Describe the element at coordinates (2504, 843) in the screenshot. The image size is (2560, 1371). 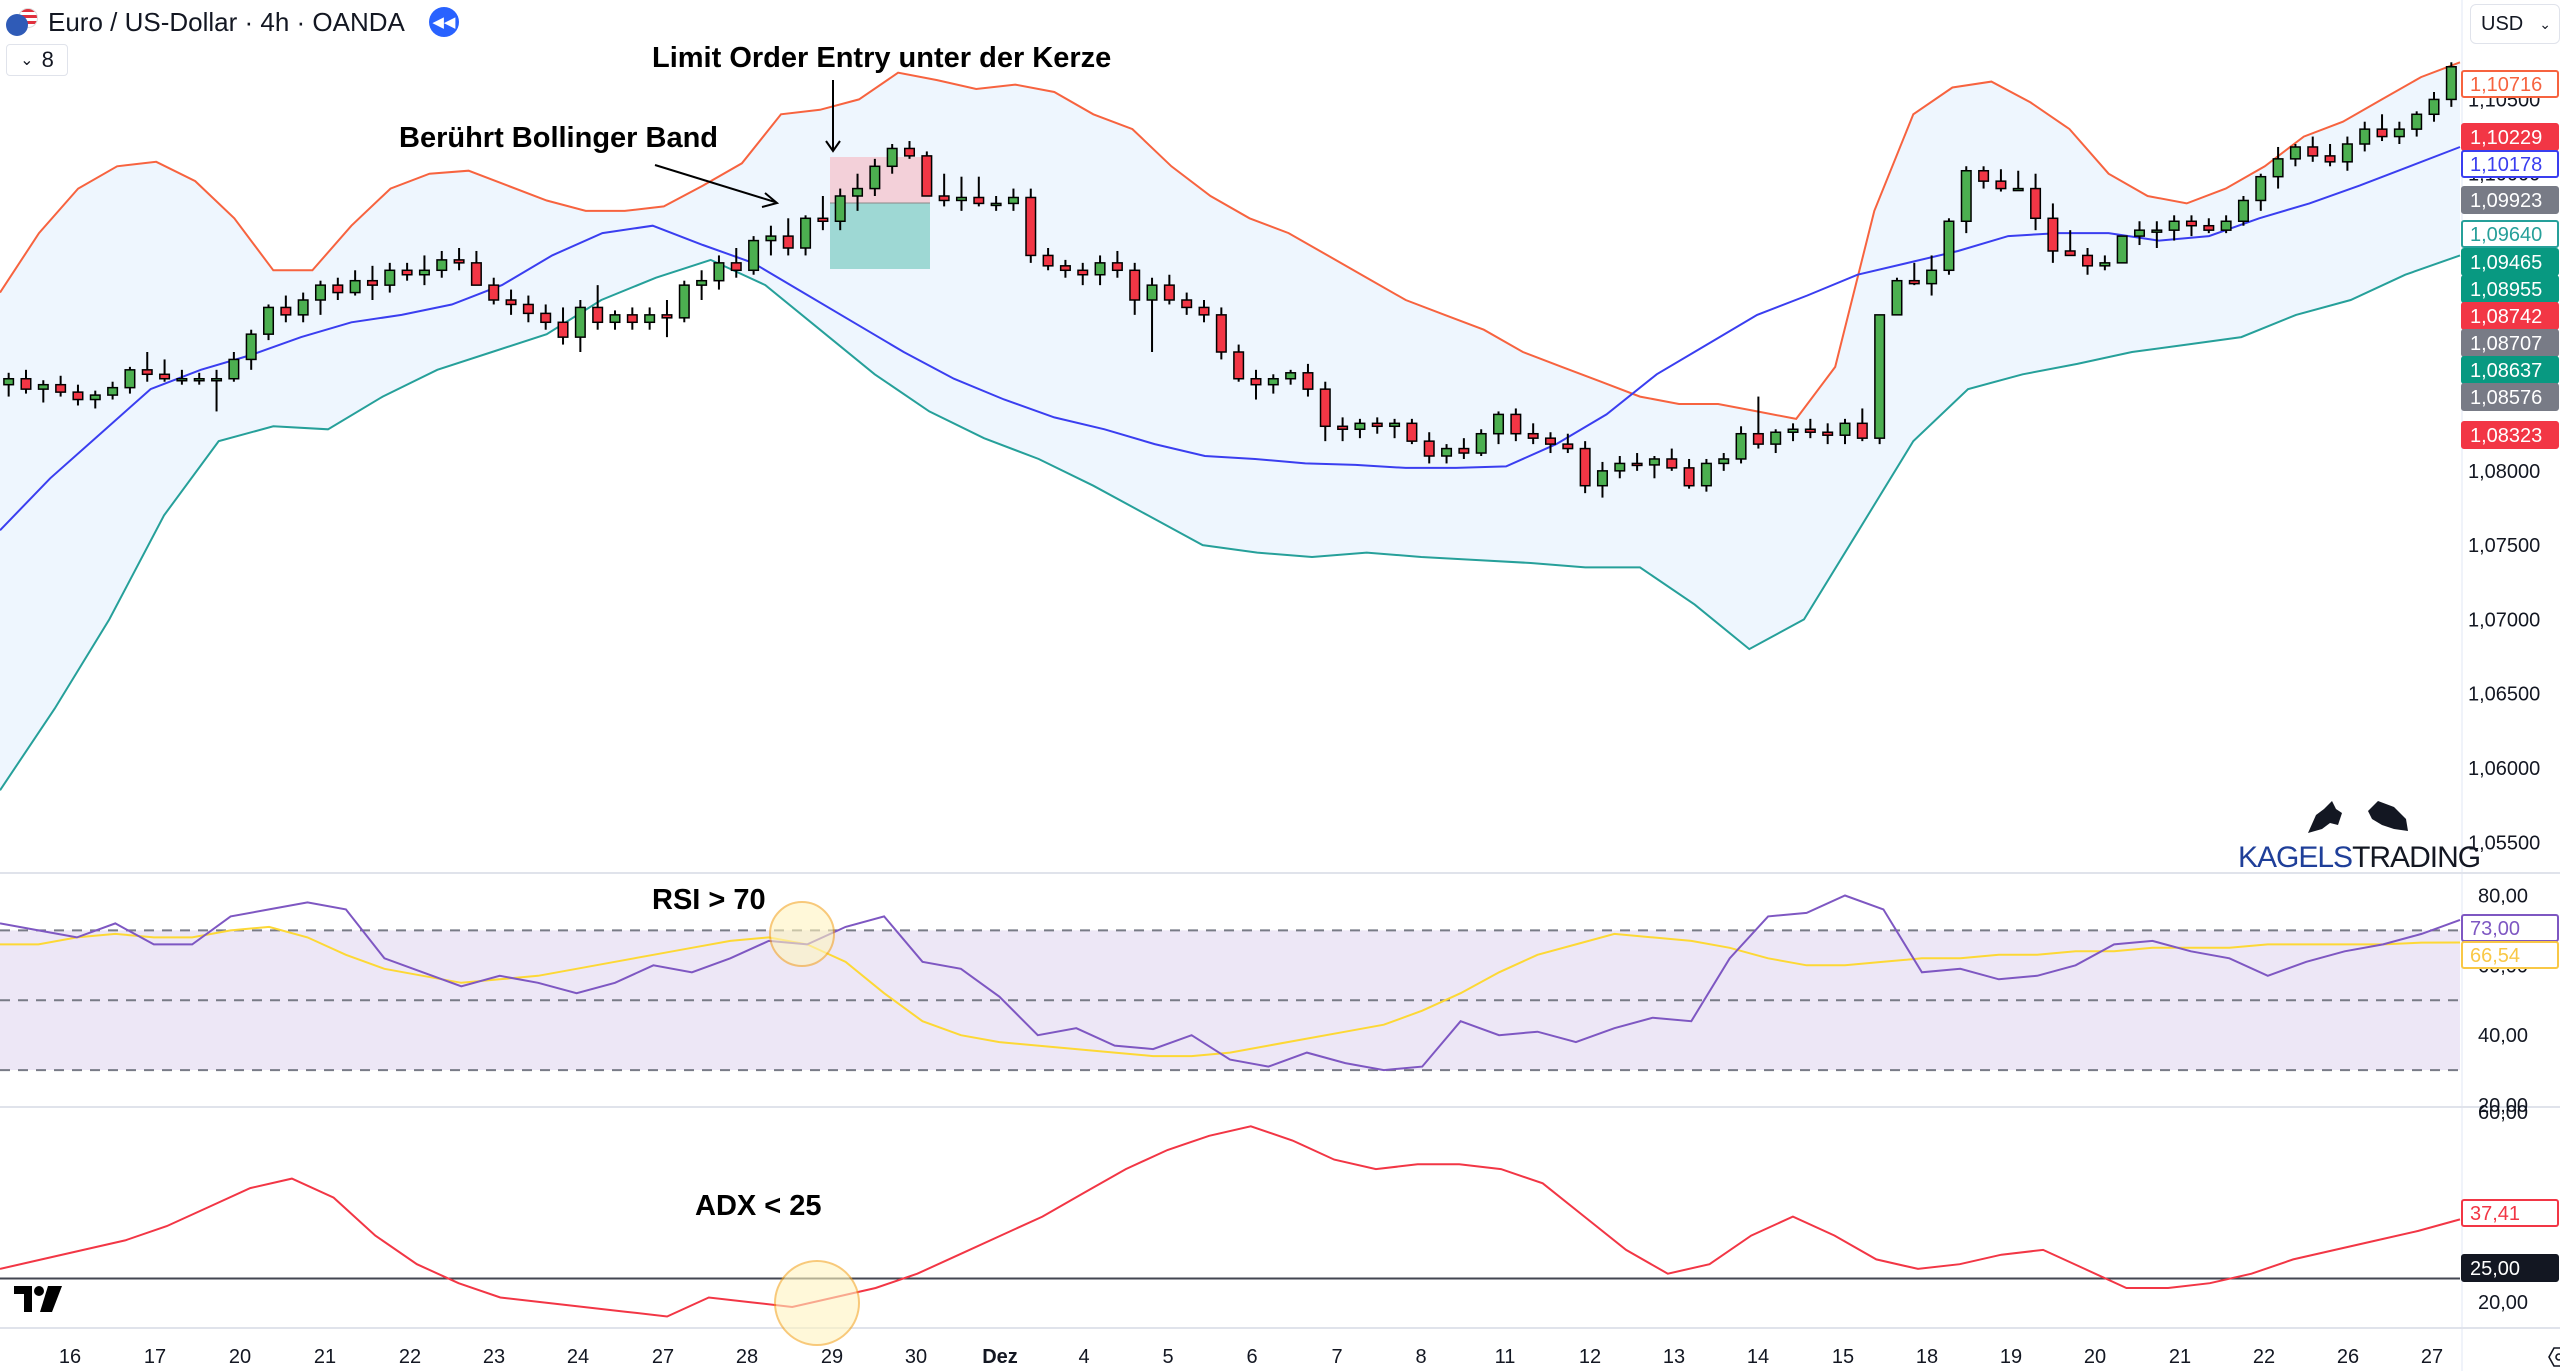
I see `price-tick: 1,05500` at that location.